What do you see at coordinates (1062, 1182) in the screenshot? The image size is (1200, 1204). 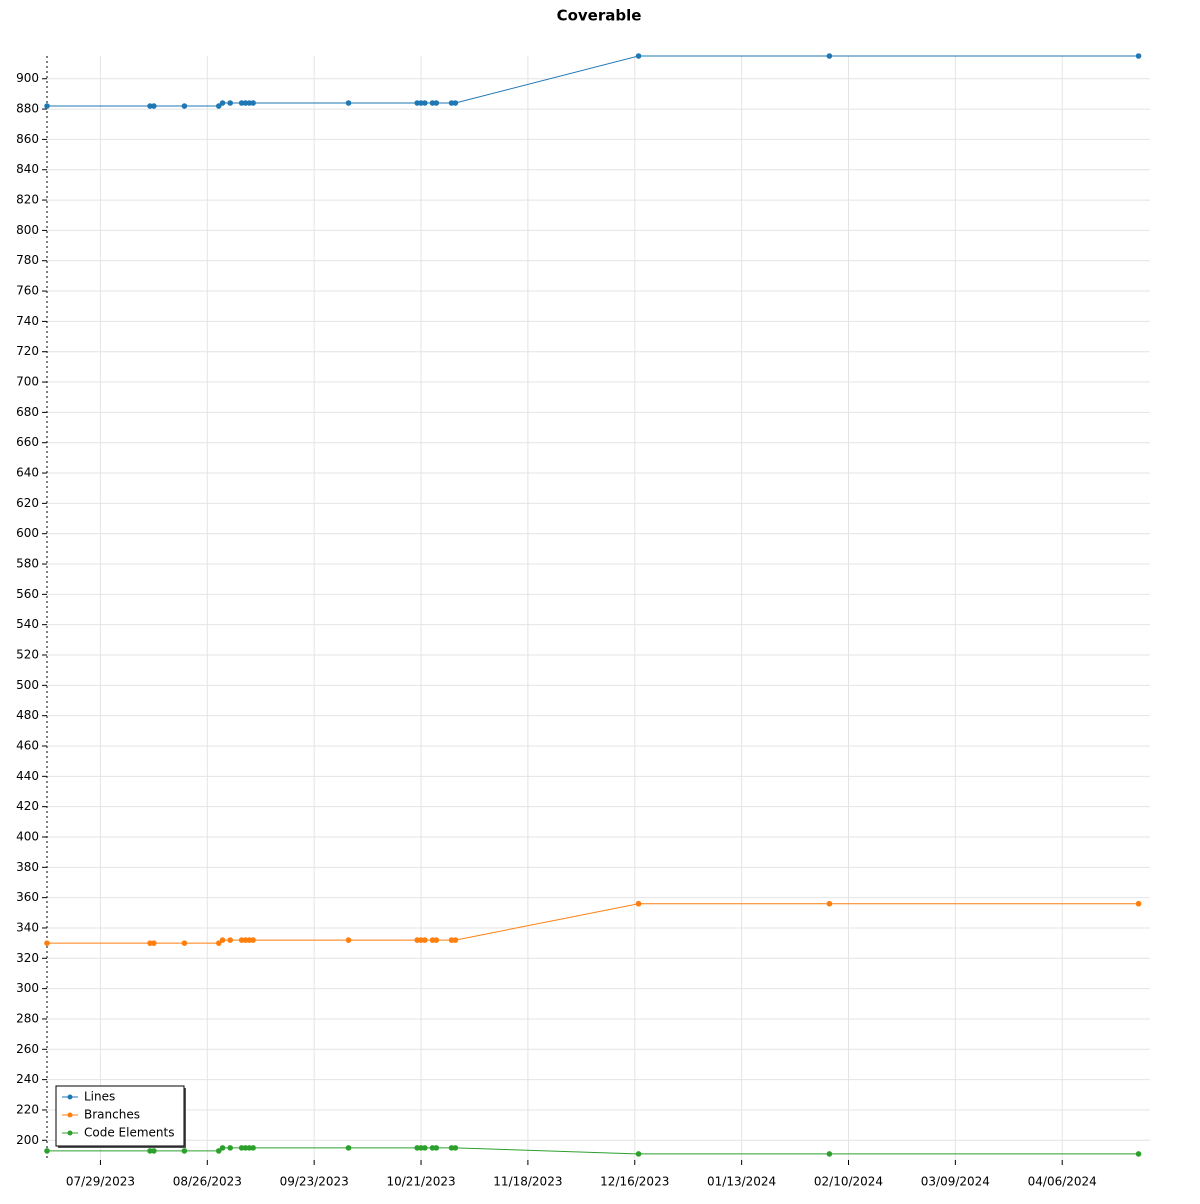 I see `x-tick-label: 04/06/2024` at bounding box center [1062, 1182].